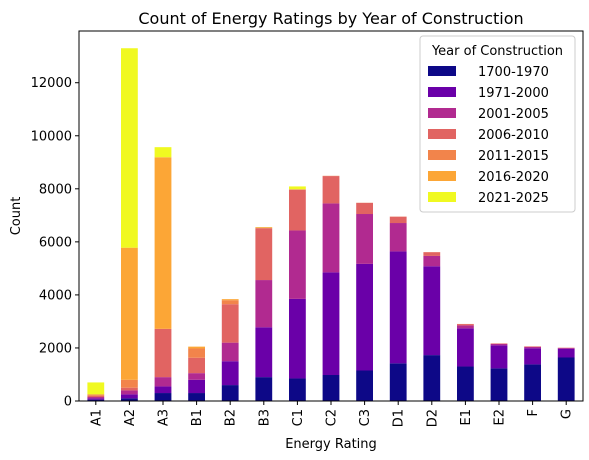  I want to click on x-tick-label: G, so click(567, 414).